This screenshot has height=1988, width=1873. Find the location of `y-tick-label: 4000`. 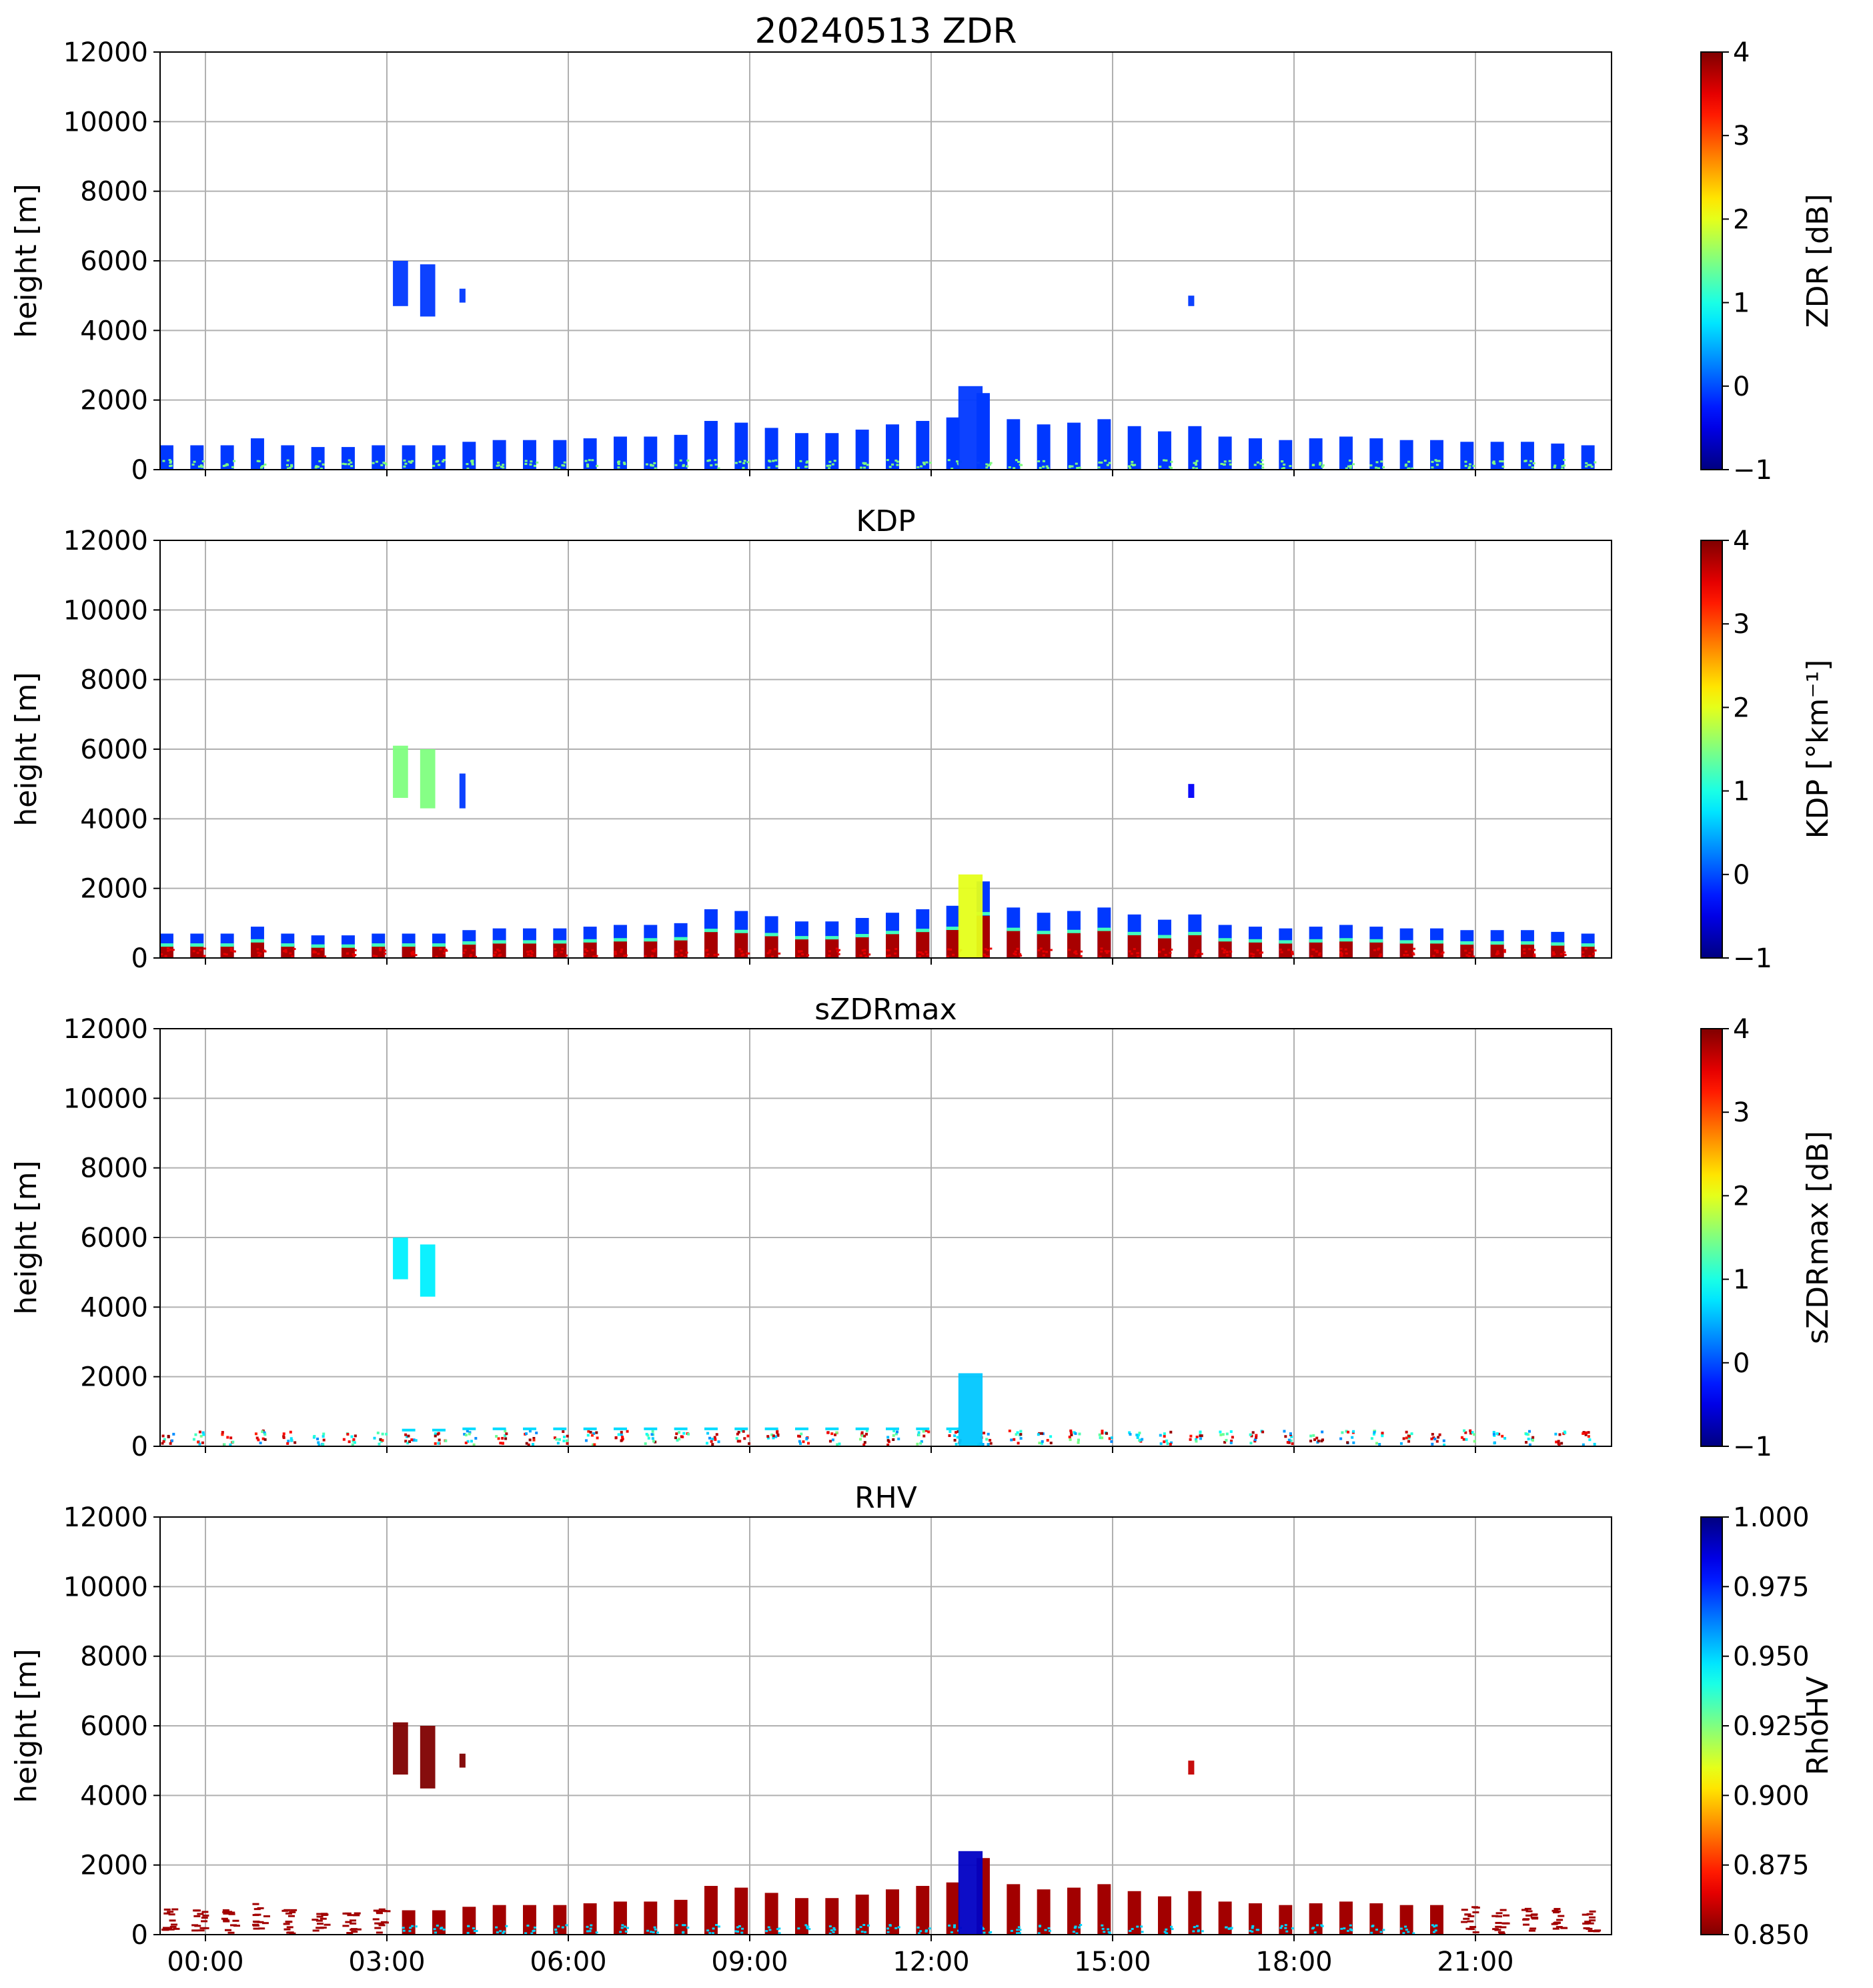

y-tick-label: 4000 is located at coordinates (114, 1796).